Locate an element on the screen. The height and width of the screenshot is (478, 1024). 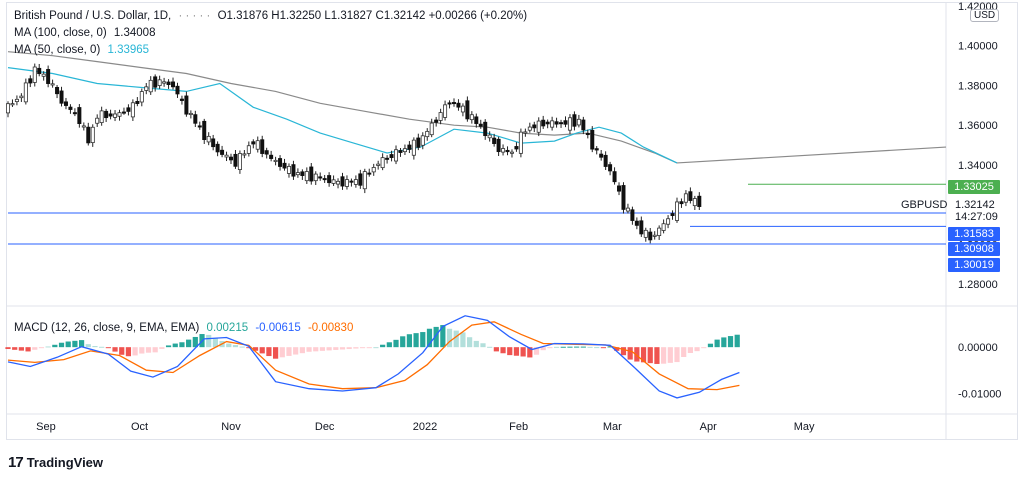
macd-line is located at coordinates (373, 357).